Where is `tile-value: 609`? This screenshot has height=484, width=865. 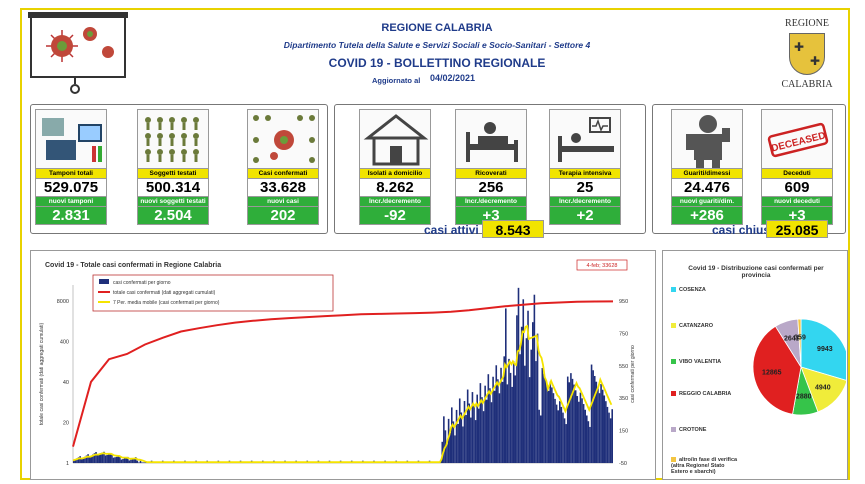
tile-value: 609 is located at coordinates (797, 188).